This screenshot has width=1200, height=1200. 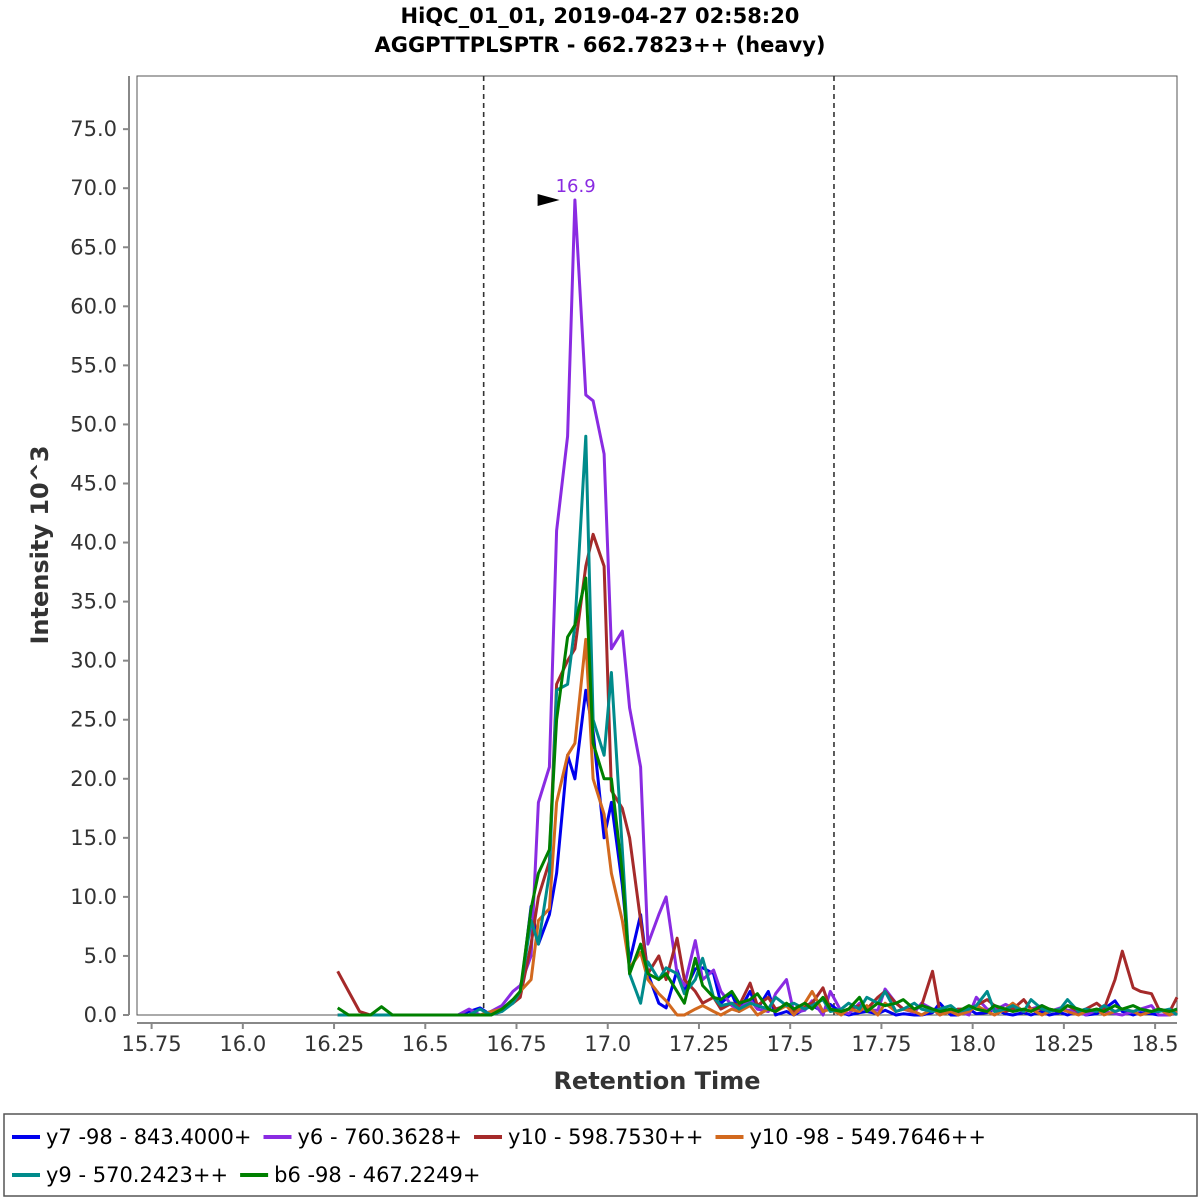 I want to click on x-tick-label: 16.25, so click(x=334, y=1044).